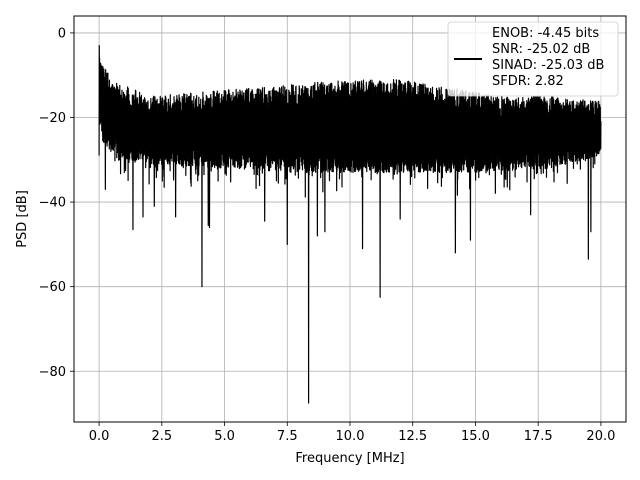  What do you see at coordinates (99, 436) in the screenshot?
I see `x-tick-label: 0.0` at bounding box center [99, 436].